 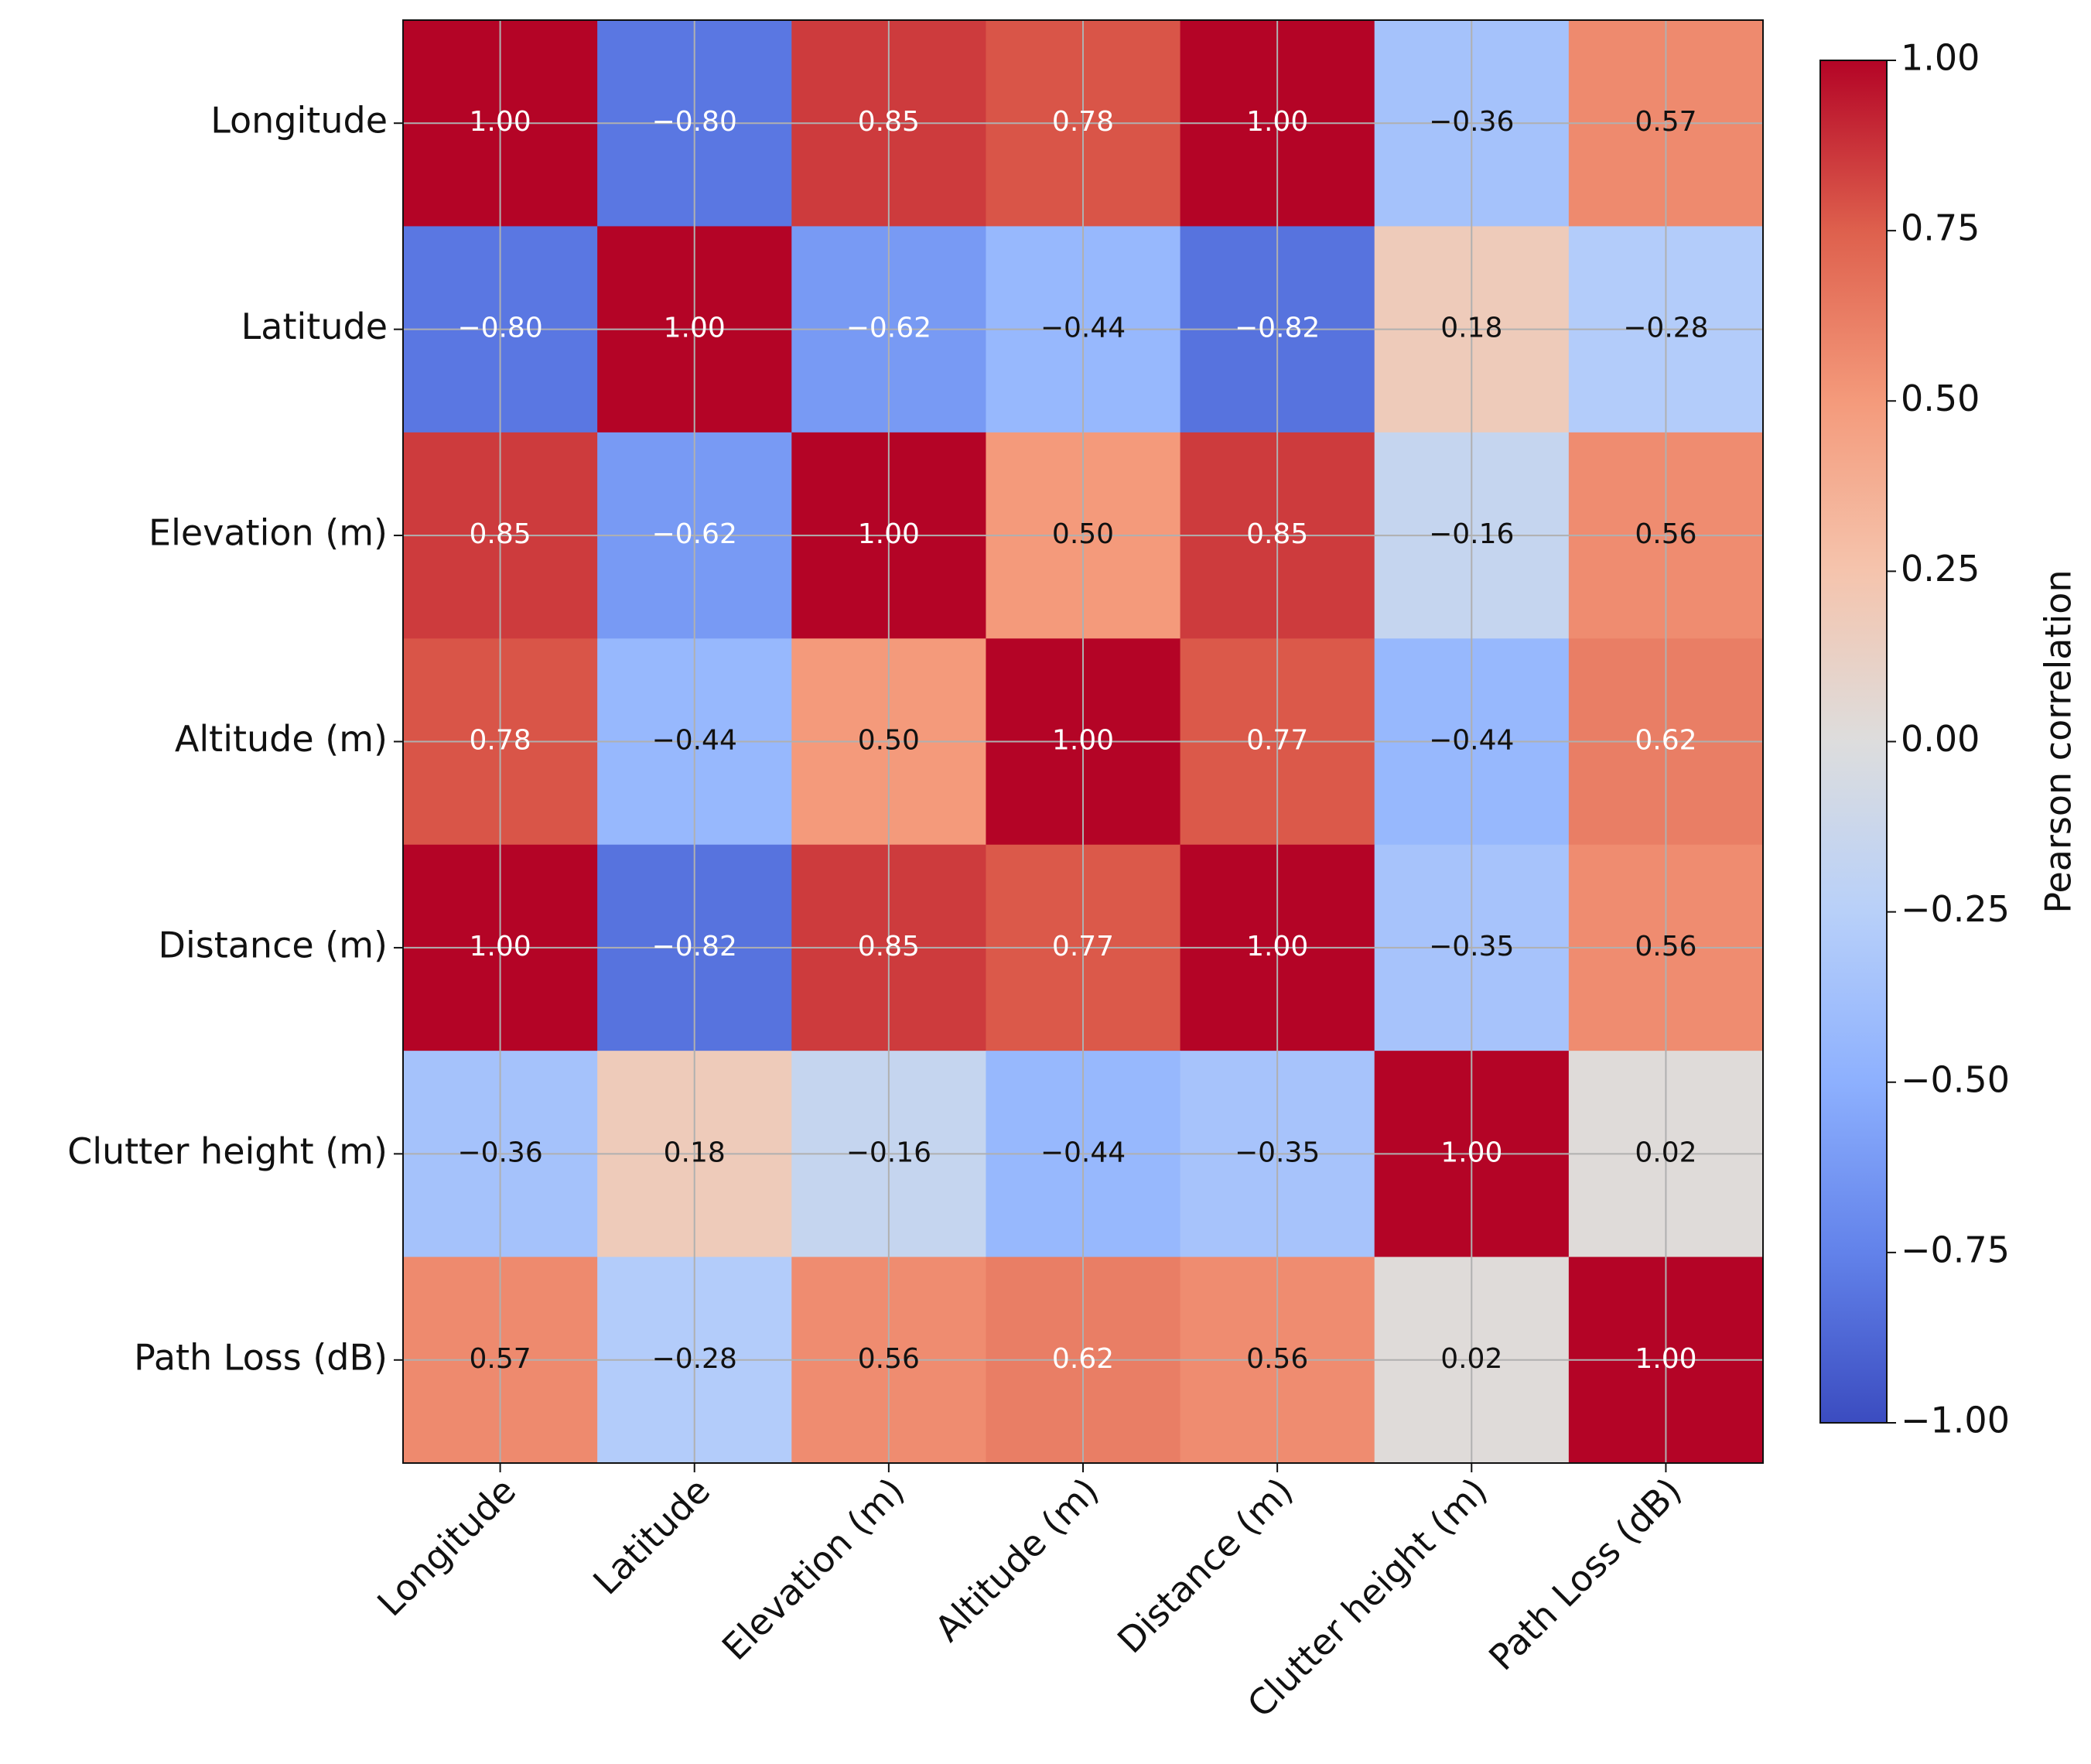 I want to click on colorbar-tick-label: −0.50, so click(x=1956, y=1079).